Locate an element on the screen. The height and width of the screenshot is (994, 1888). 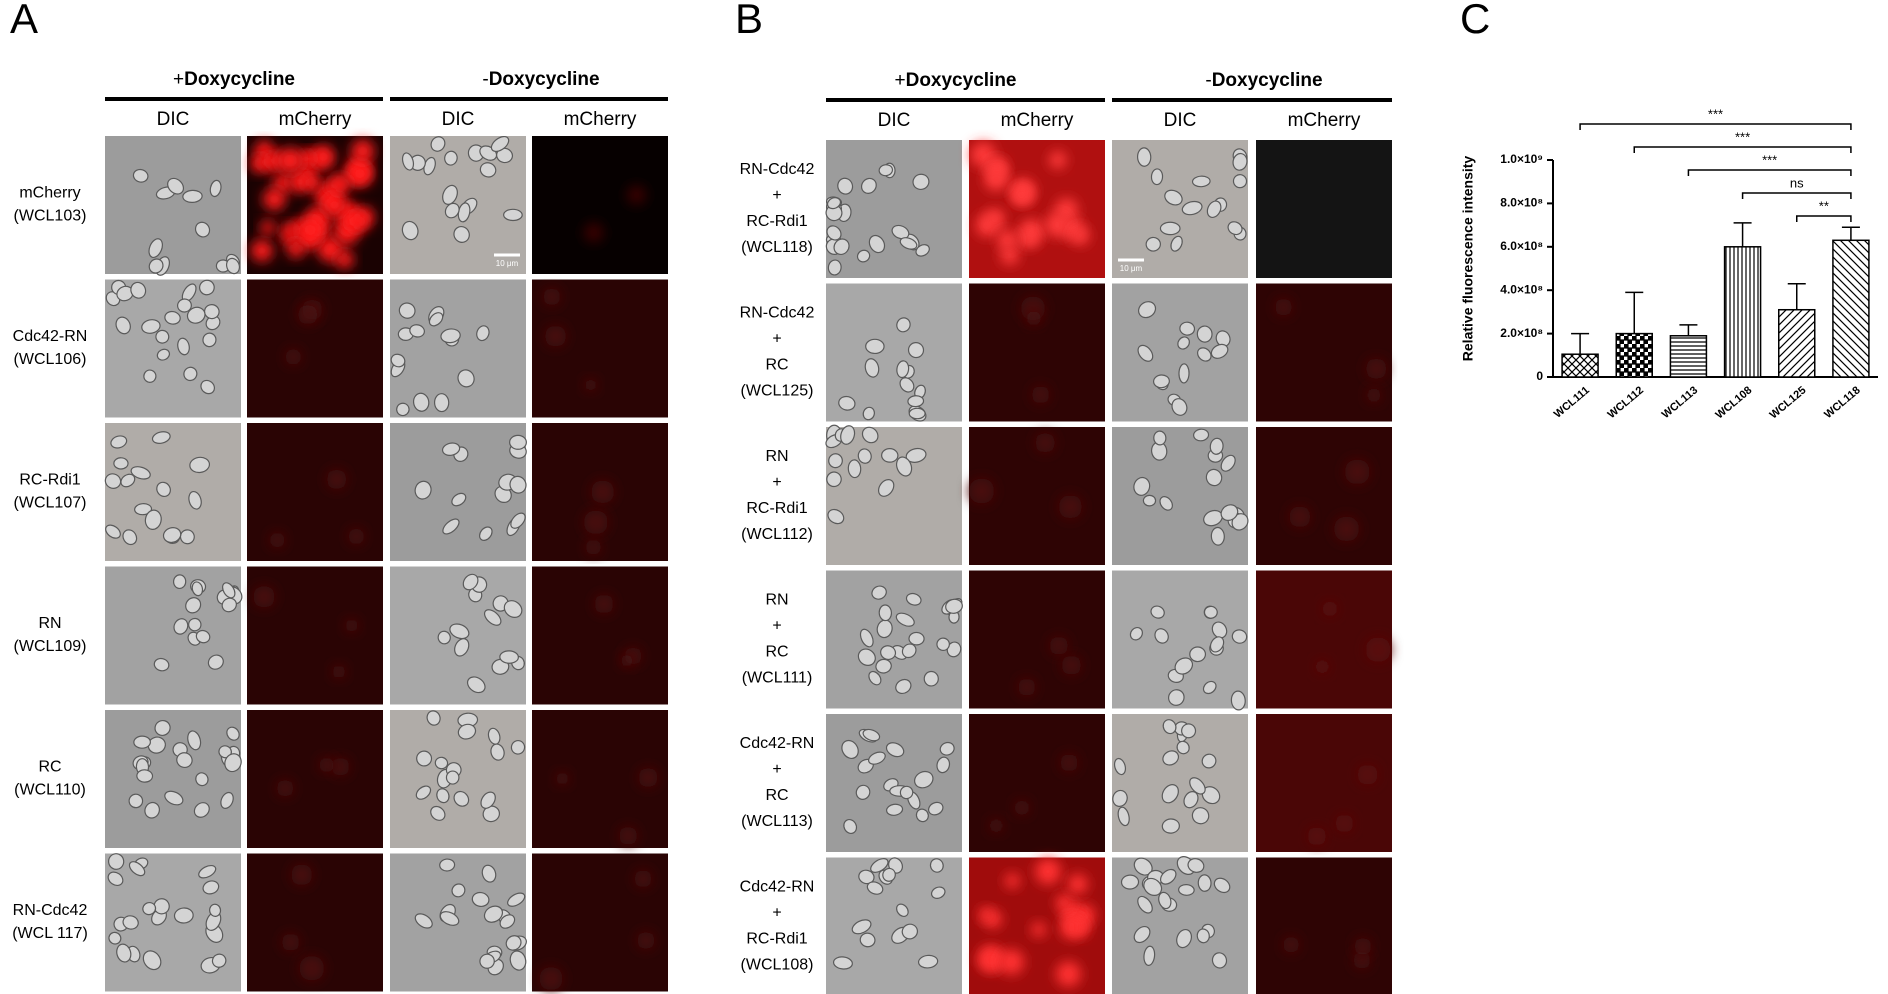
panel-letter: A is located at coordinates (24, 21).